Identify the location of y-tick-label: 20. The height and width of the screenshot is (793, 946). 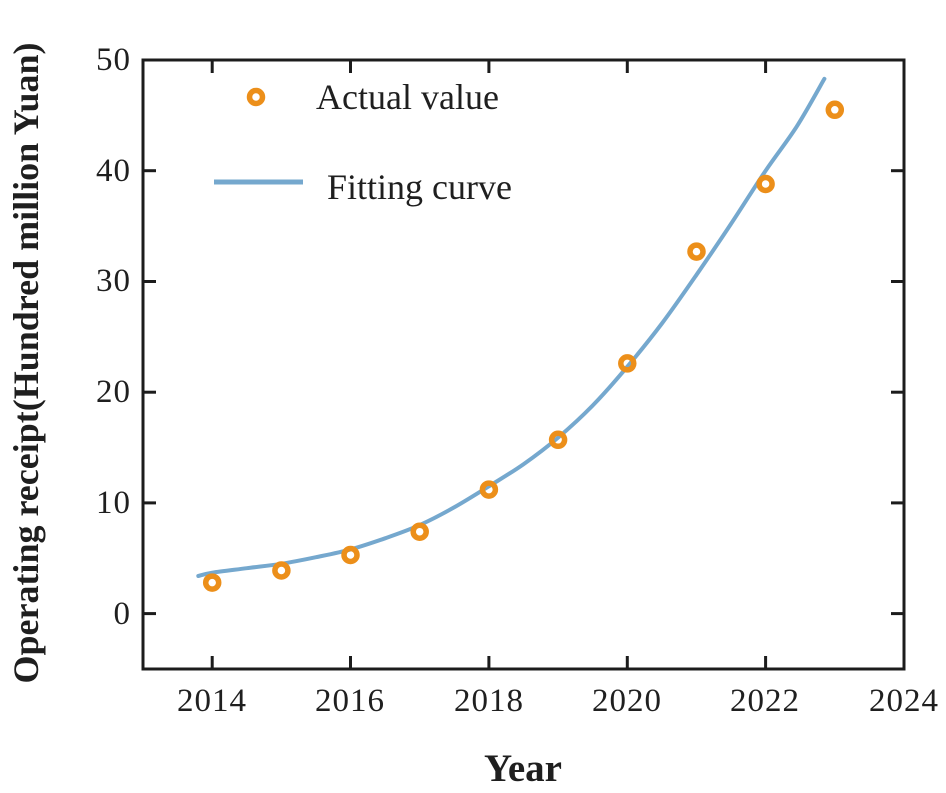
(113, 392).